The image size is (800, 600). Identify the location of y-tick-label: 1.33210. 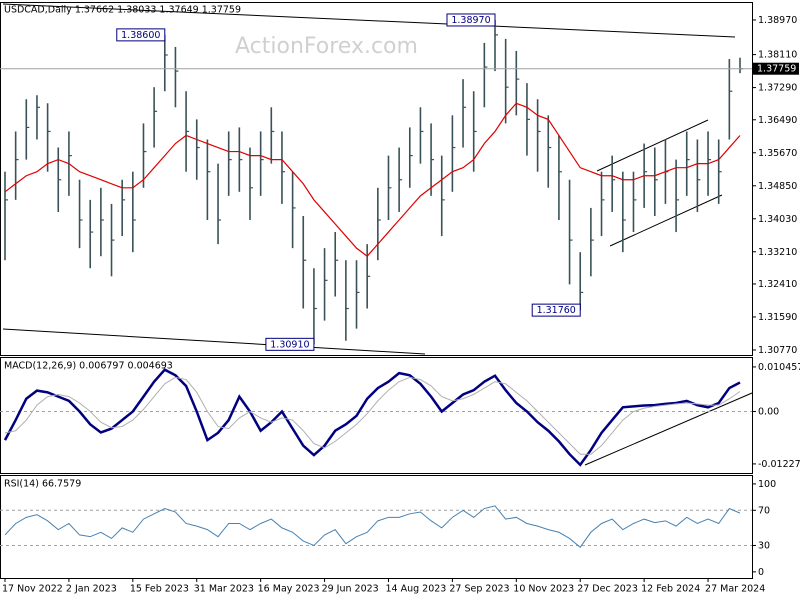
(777, 252).